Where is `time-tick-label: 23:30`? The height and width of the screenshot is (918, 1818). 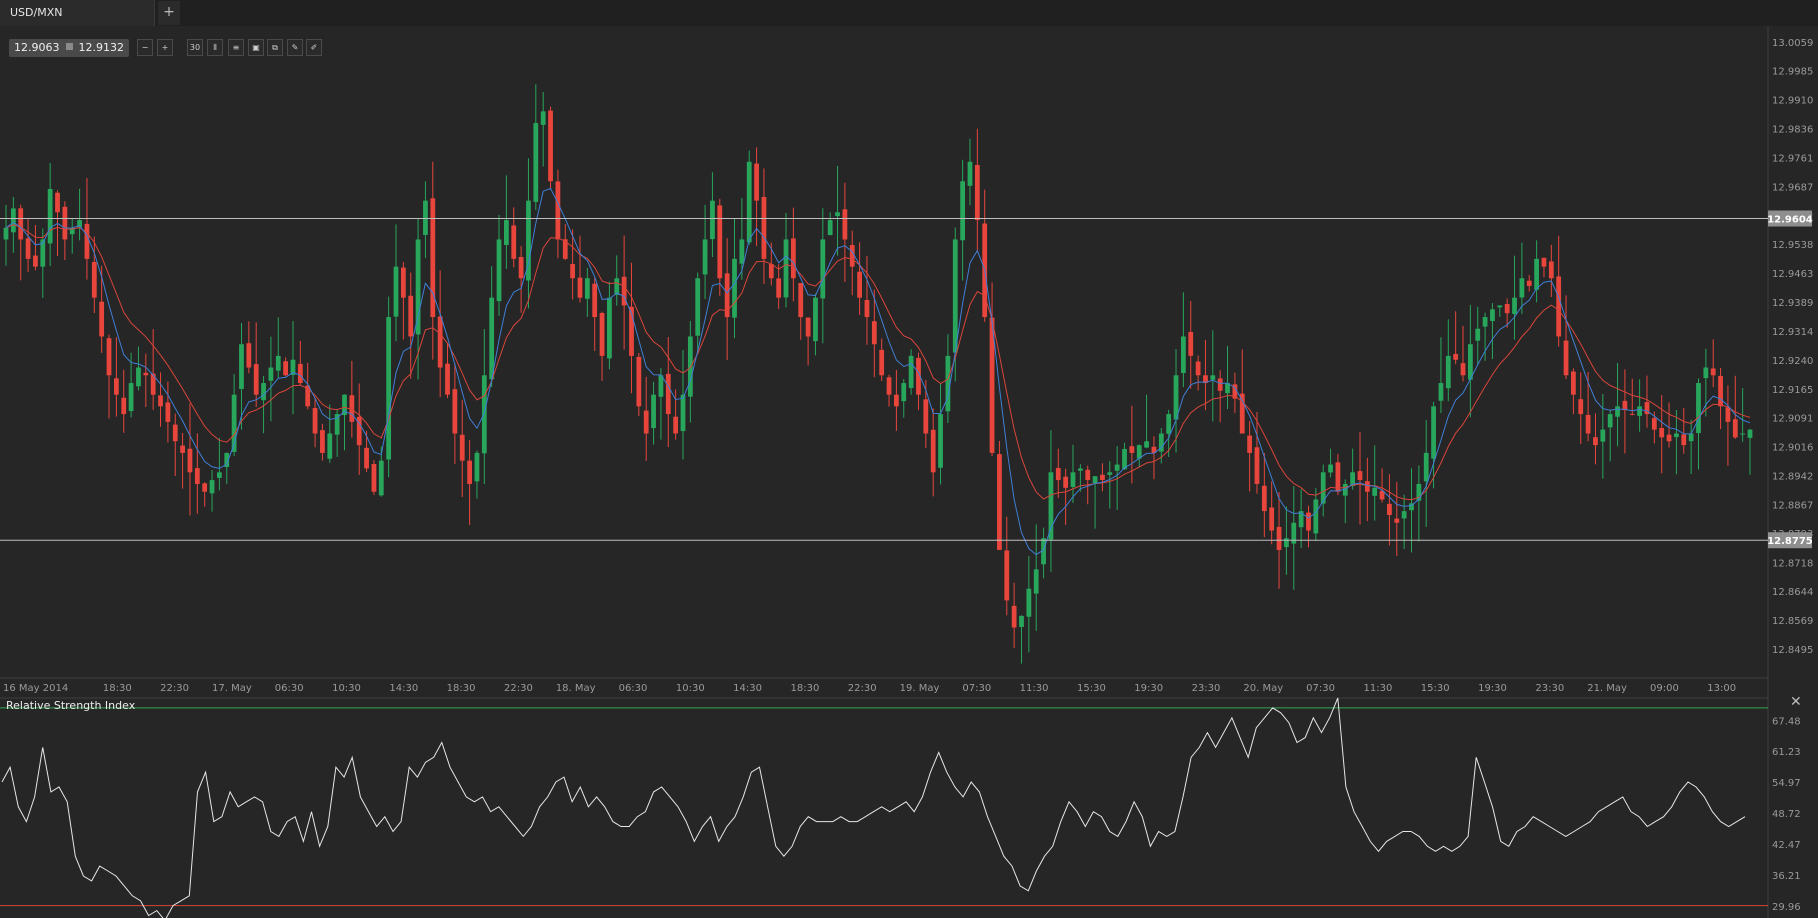 time-tick-label: 23:30 is located at coordinates (1206, 688).